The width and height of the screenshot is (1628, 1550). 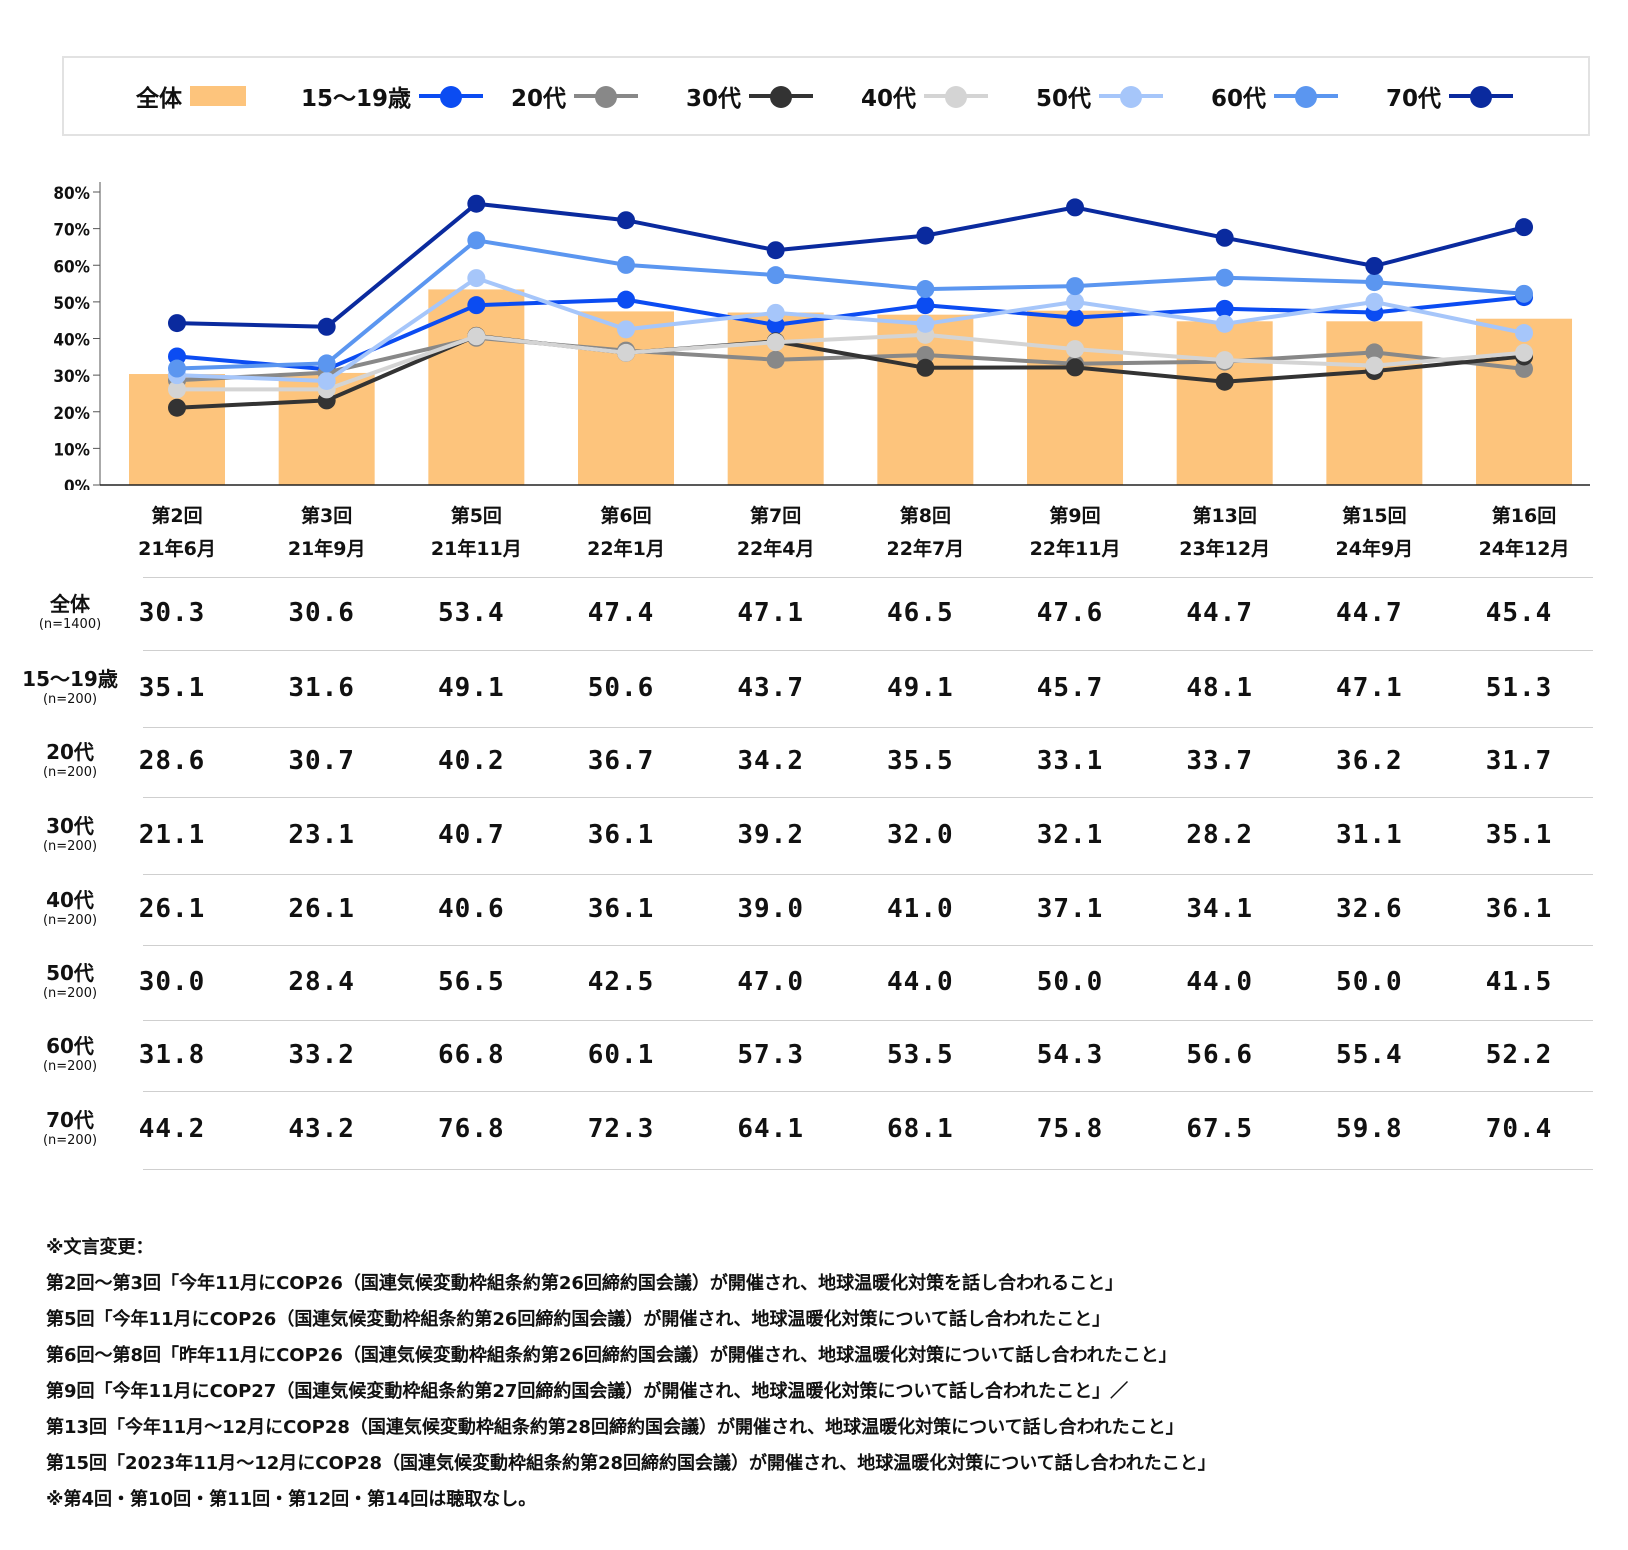 What do you see at coordinates (327, 516) in the screenshot?
I see `x-category-round: 第3回` at bounding box center [327, 516].